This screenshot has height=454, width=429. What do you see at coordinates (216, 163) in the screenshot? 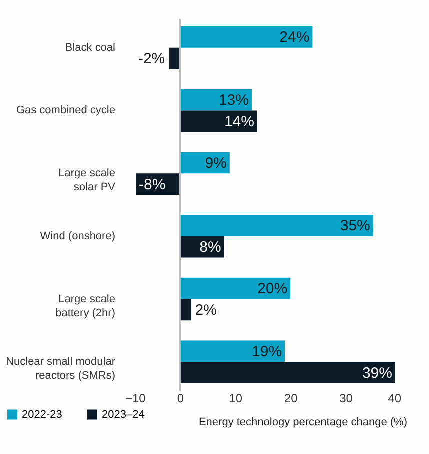
I see `data-label: 9%` at bounding box center [216, 163].